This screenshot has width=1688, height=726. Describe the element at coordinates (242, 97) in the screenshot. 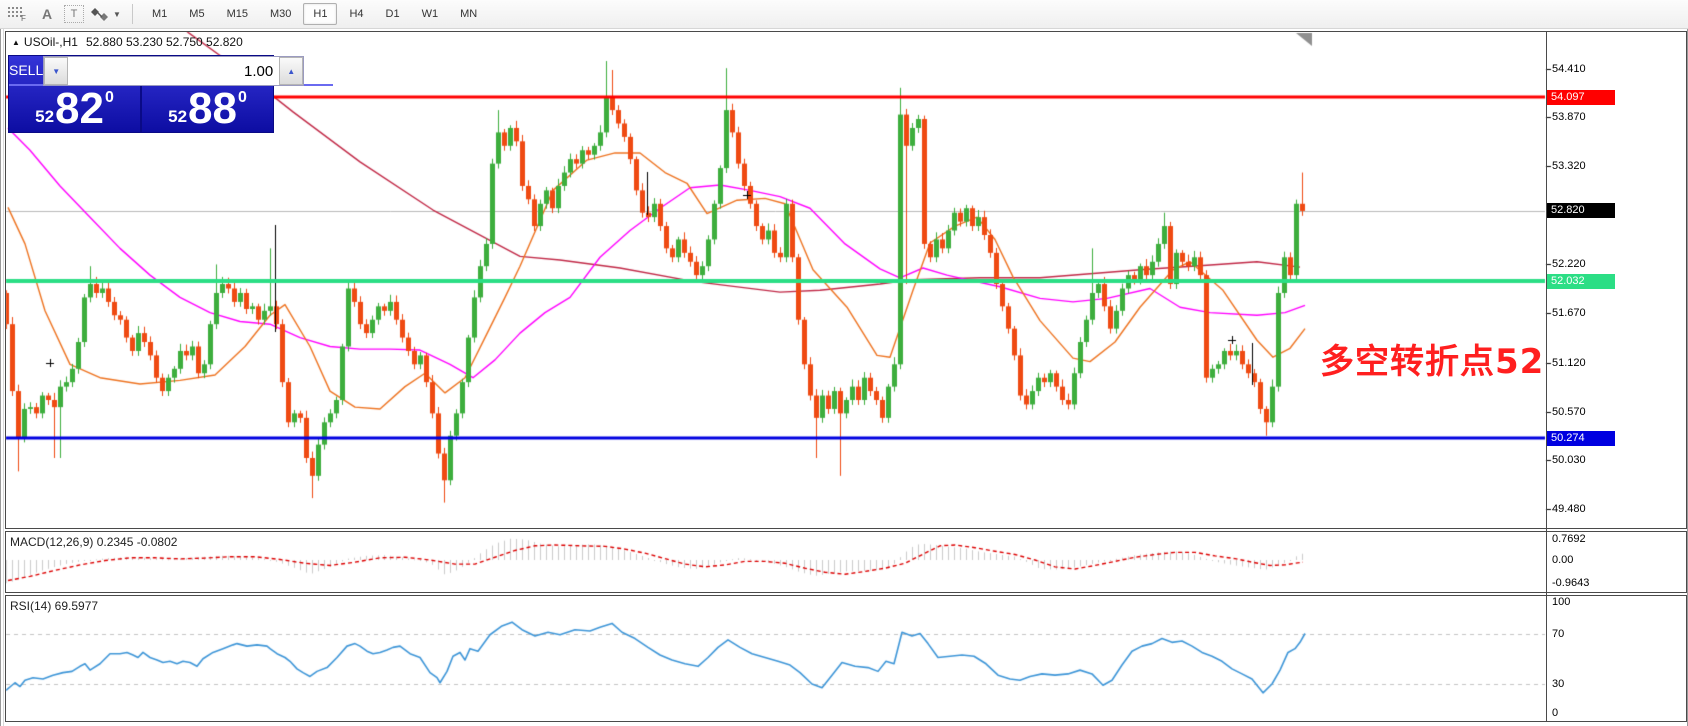

I see `ask-price-pip: 0` at that location.